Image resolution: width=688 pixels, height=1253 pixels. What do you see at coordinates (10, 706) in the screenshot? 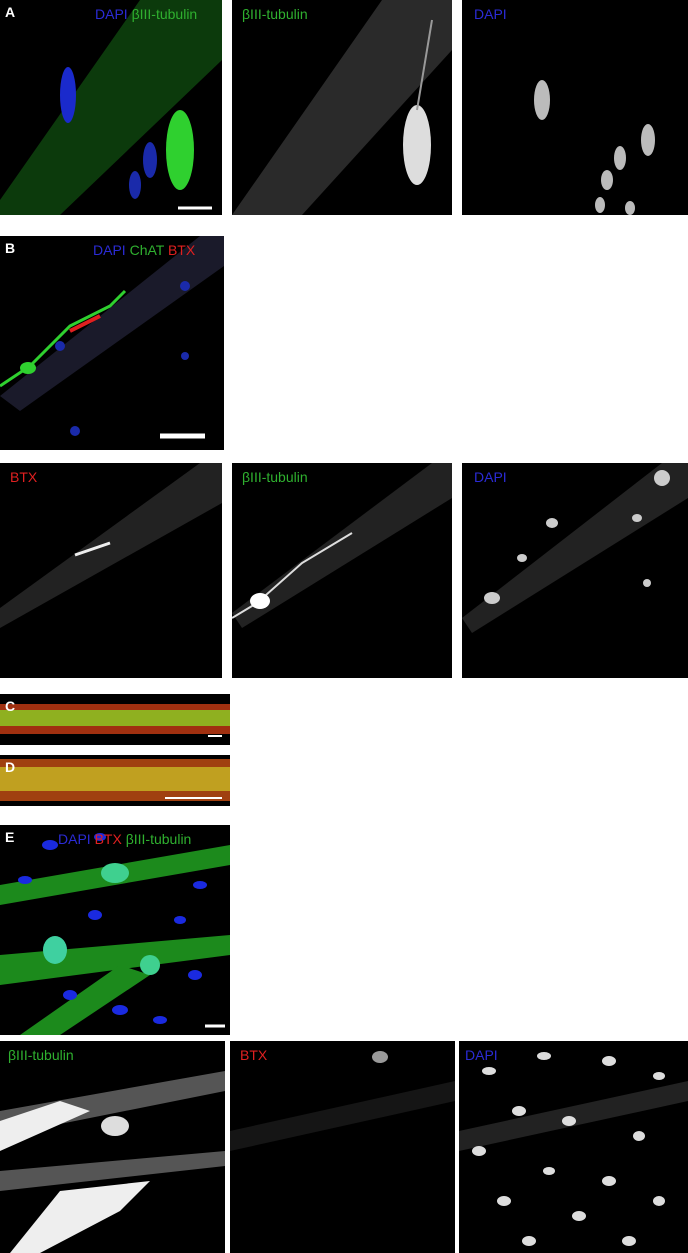
I see `panel-letter: C` at bounding box center [10, 706].